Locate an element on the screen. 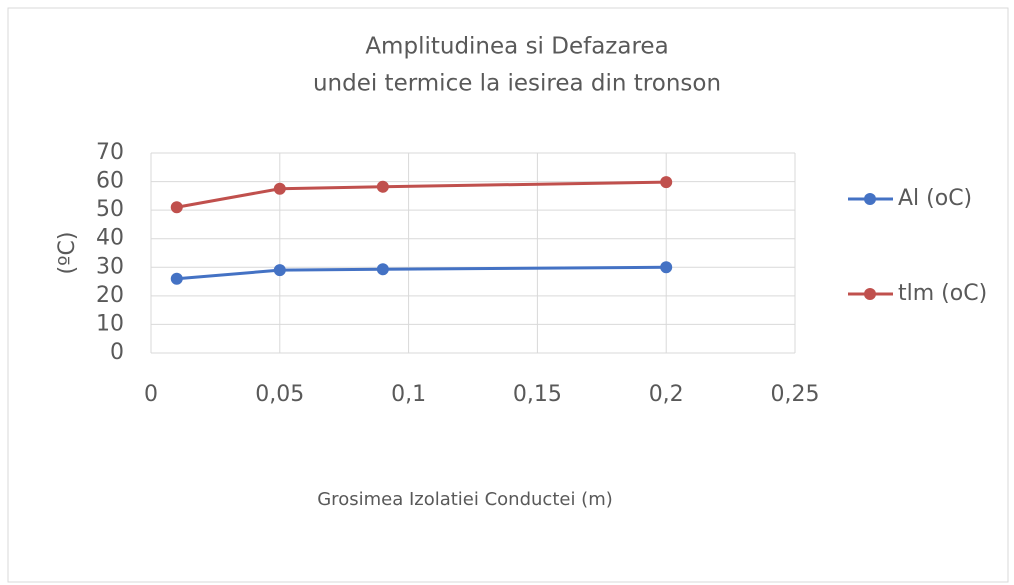 Image resolution: width=1014 pixels, height=585 pixels. legend-label: Al (oC) is located at coordinates (935, 198).